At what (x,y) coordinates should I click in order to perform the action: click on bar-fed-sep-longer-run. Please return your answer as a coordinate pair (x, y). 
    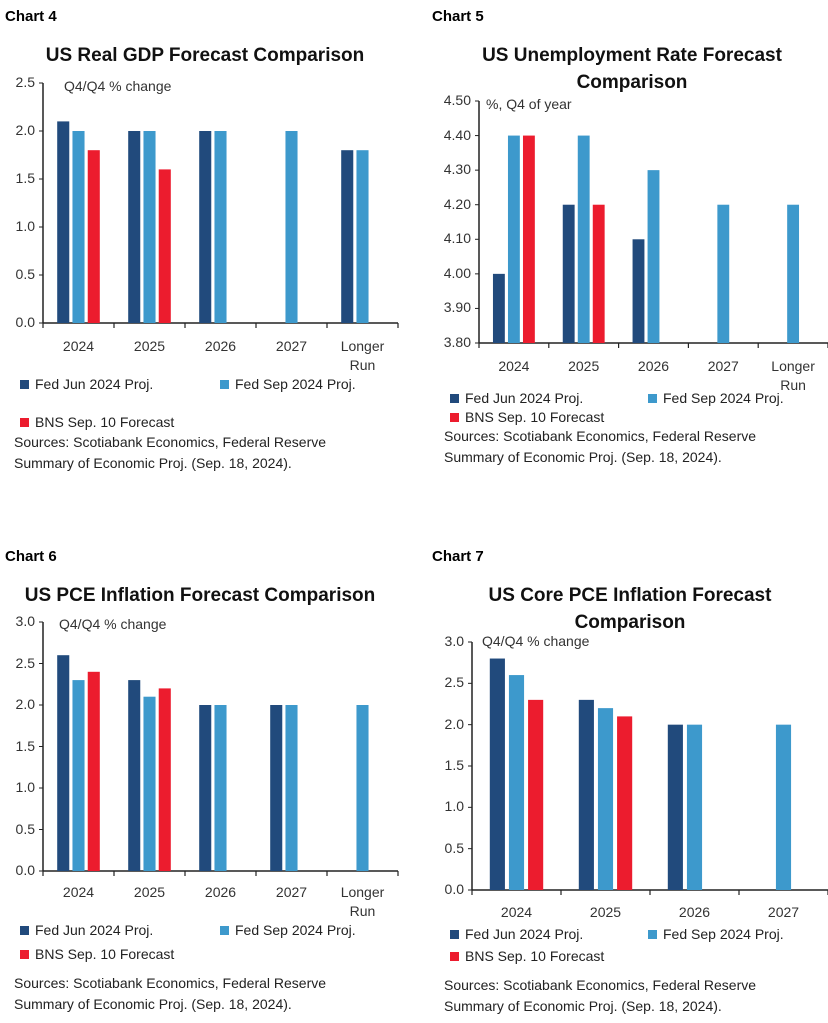
    Looking at the image, I should click on (362, 236).